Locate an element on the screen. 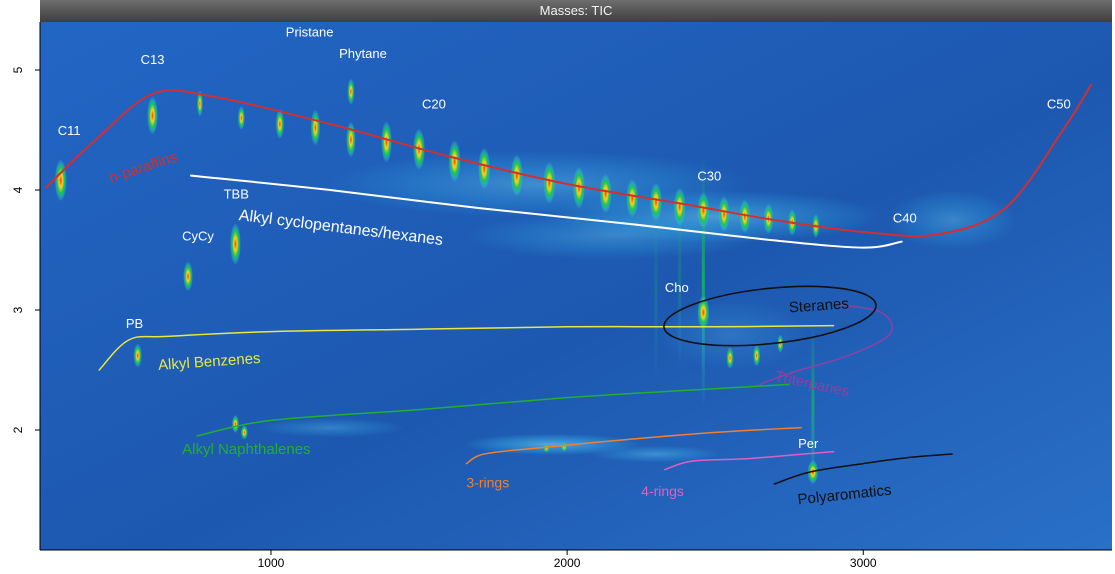 The width and height of the screenshot is (1115, 574). annotation-label-3: Phytane is located at coordinates (363, 53).